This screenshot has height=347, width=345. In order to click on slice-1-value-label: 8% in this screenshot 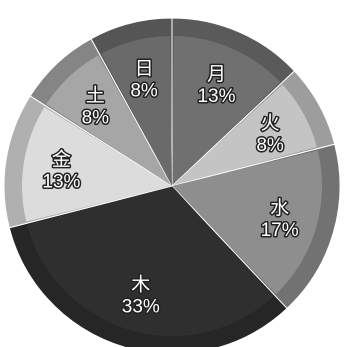, I will do `click(270, 145)`.